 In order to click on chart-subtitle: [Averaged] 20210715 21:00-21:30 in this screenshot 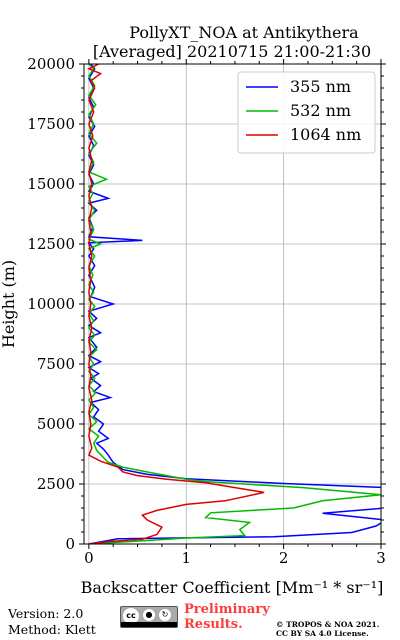, I will do `click(232, 51)`.